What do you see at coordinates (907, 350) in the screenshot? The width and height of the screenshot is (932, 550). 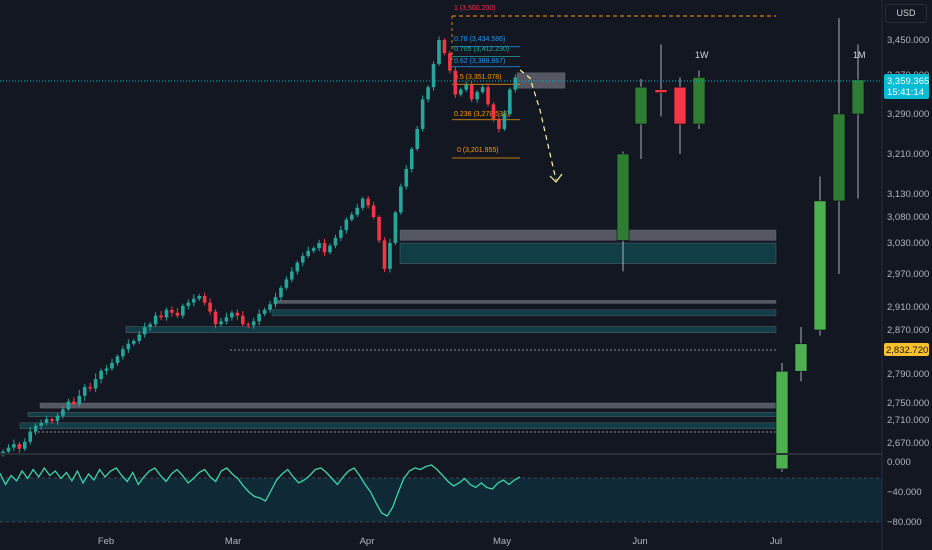 I see `level-badge-text: 2,832.720` at bounding box center [907, 350].